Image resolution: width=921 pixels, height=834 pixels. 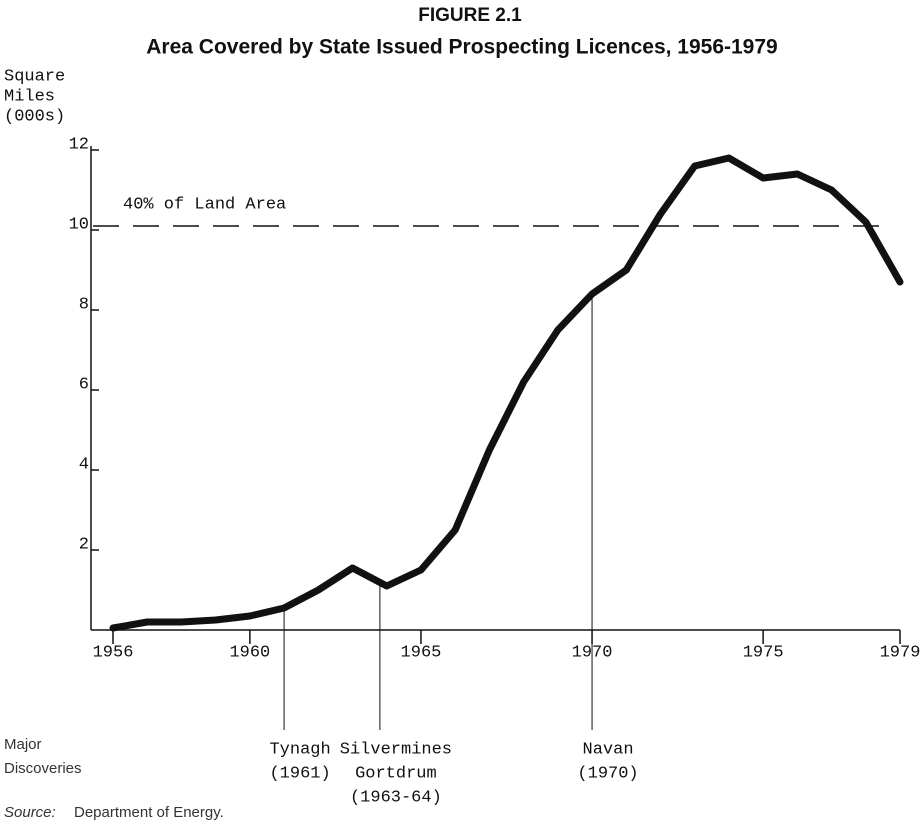 I want to click on y-tick-label: 12, so click(x=79, y=144).